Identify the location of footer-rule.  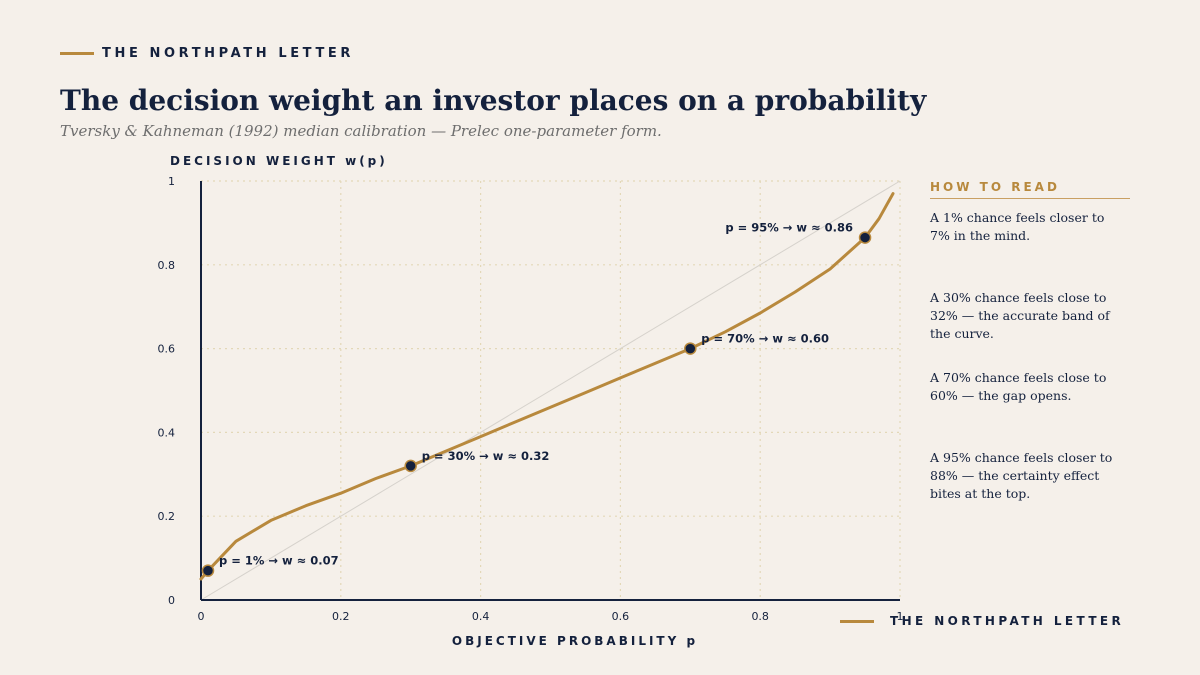
(857, 621).